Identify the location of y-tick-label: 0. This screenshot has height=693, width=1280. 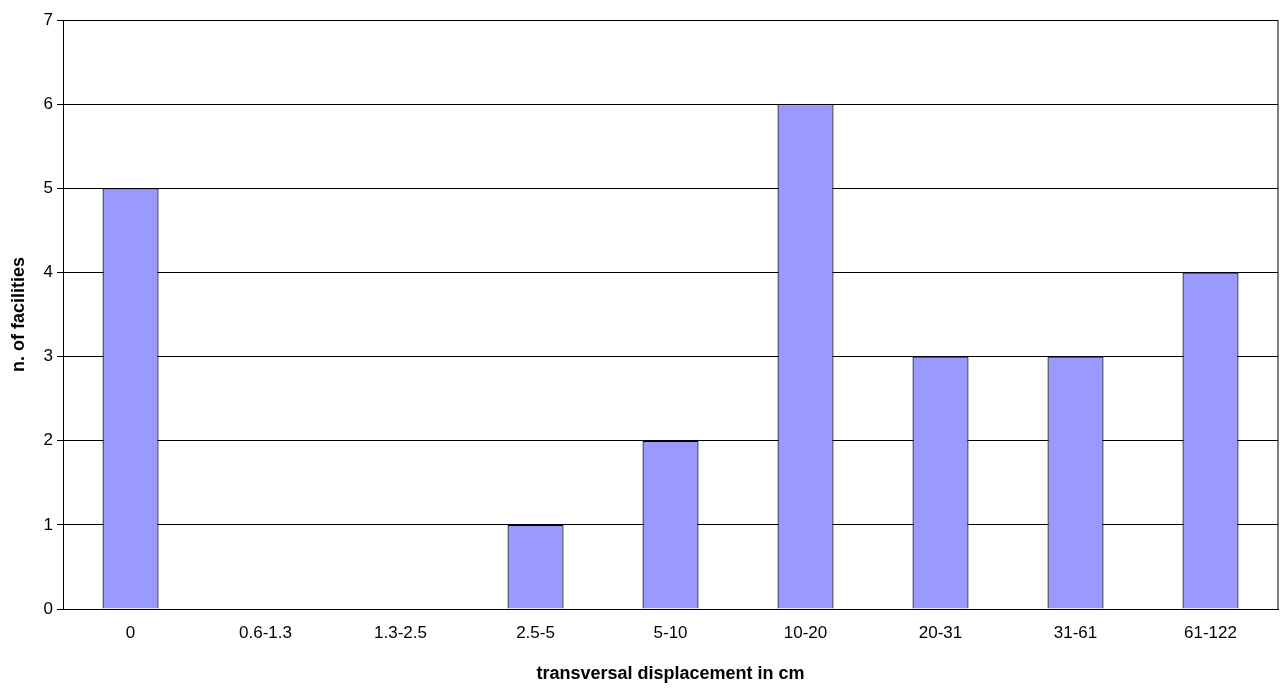
(48, 608).